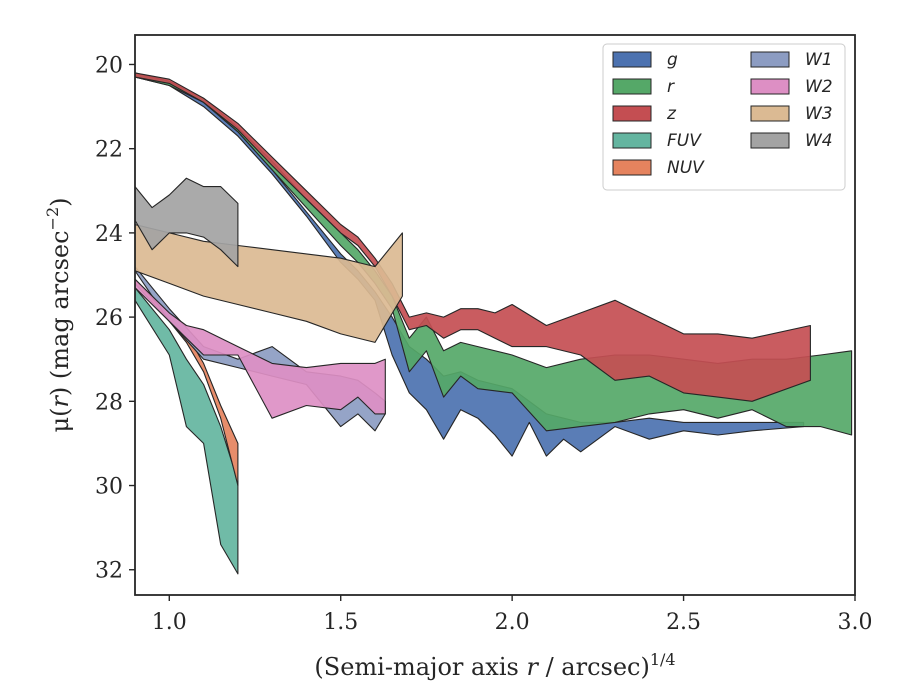 The width and height of the screenshot is (900, 700). I want to click on legend-label-nuv: NUV, so click(686, 168).